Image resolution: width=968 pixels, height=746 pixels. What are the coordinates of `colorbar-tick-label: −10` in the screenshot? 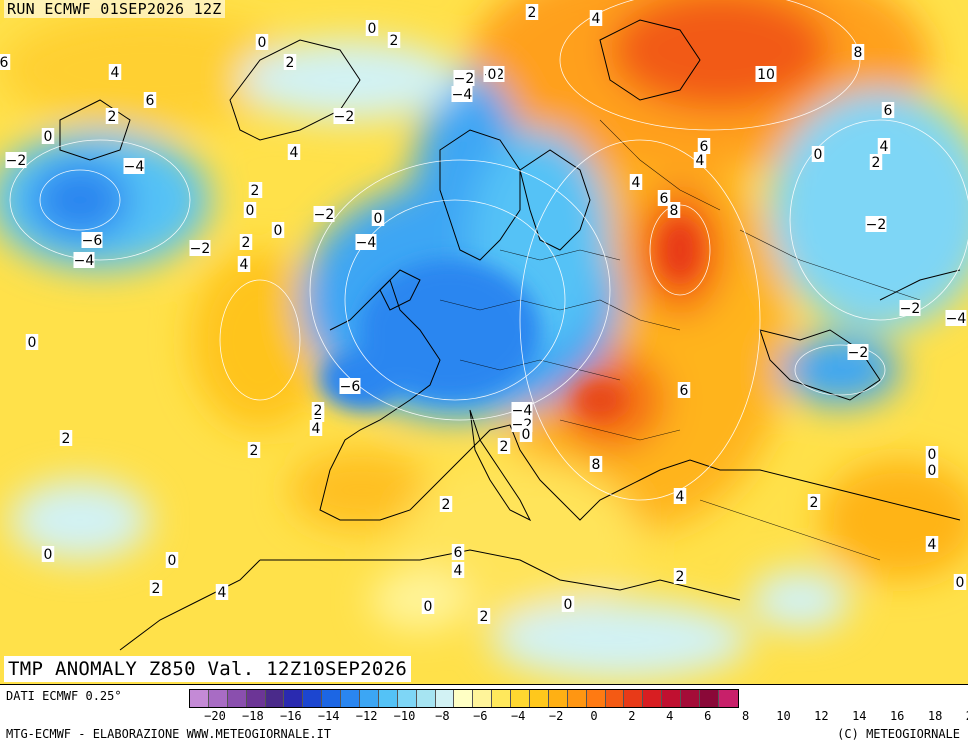 It's located at (404, 716).